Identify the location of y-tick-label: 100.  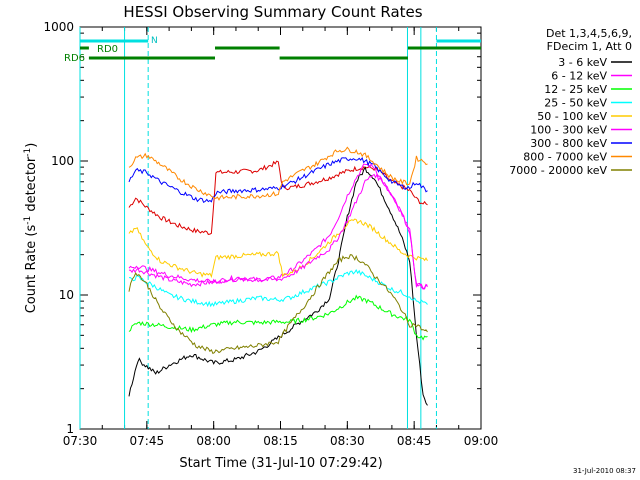
(62, 161).